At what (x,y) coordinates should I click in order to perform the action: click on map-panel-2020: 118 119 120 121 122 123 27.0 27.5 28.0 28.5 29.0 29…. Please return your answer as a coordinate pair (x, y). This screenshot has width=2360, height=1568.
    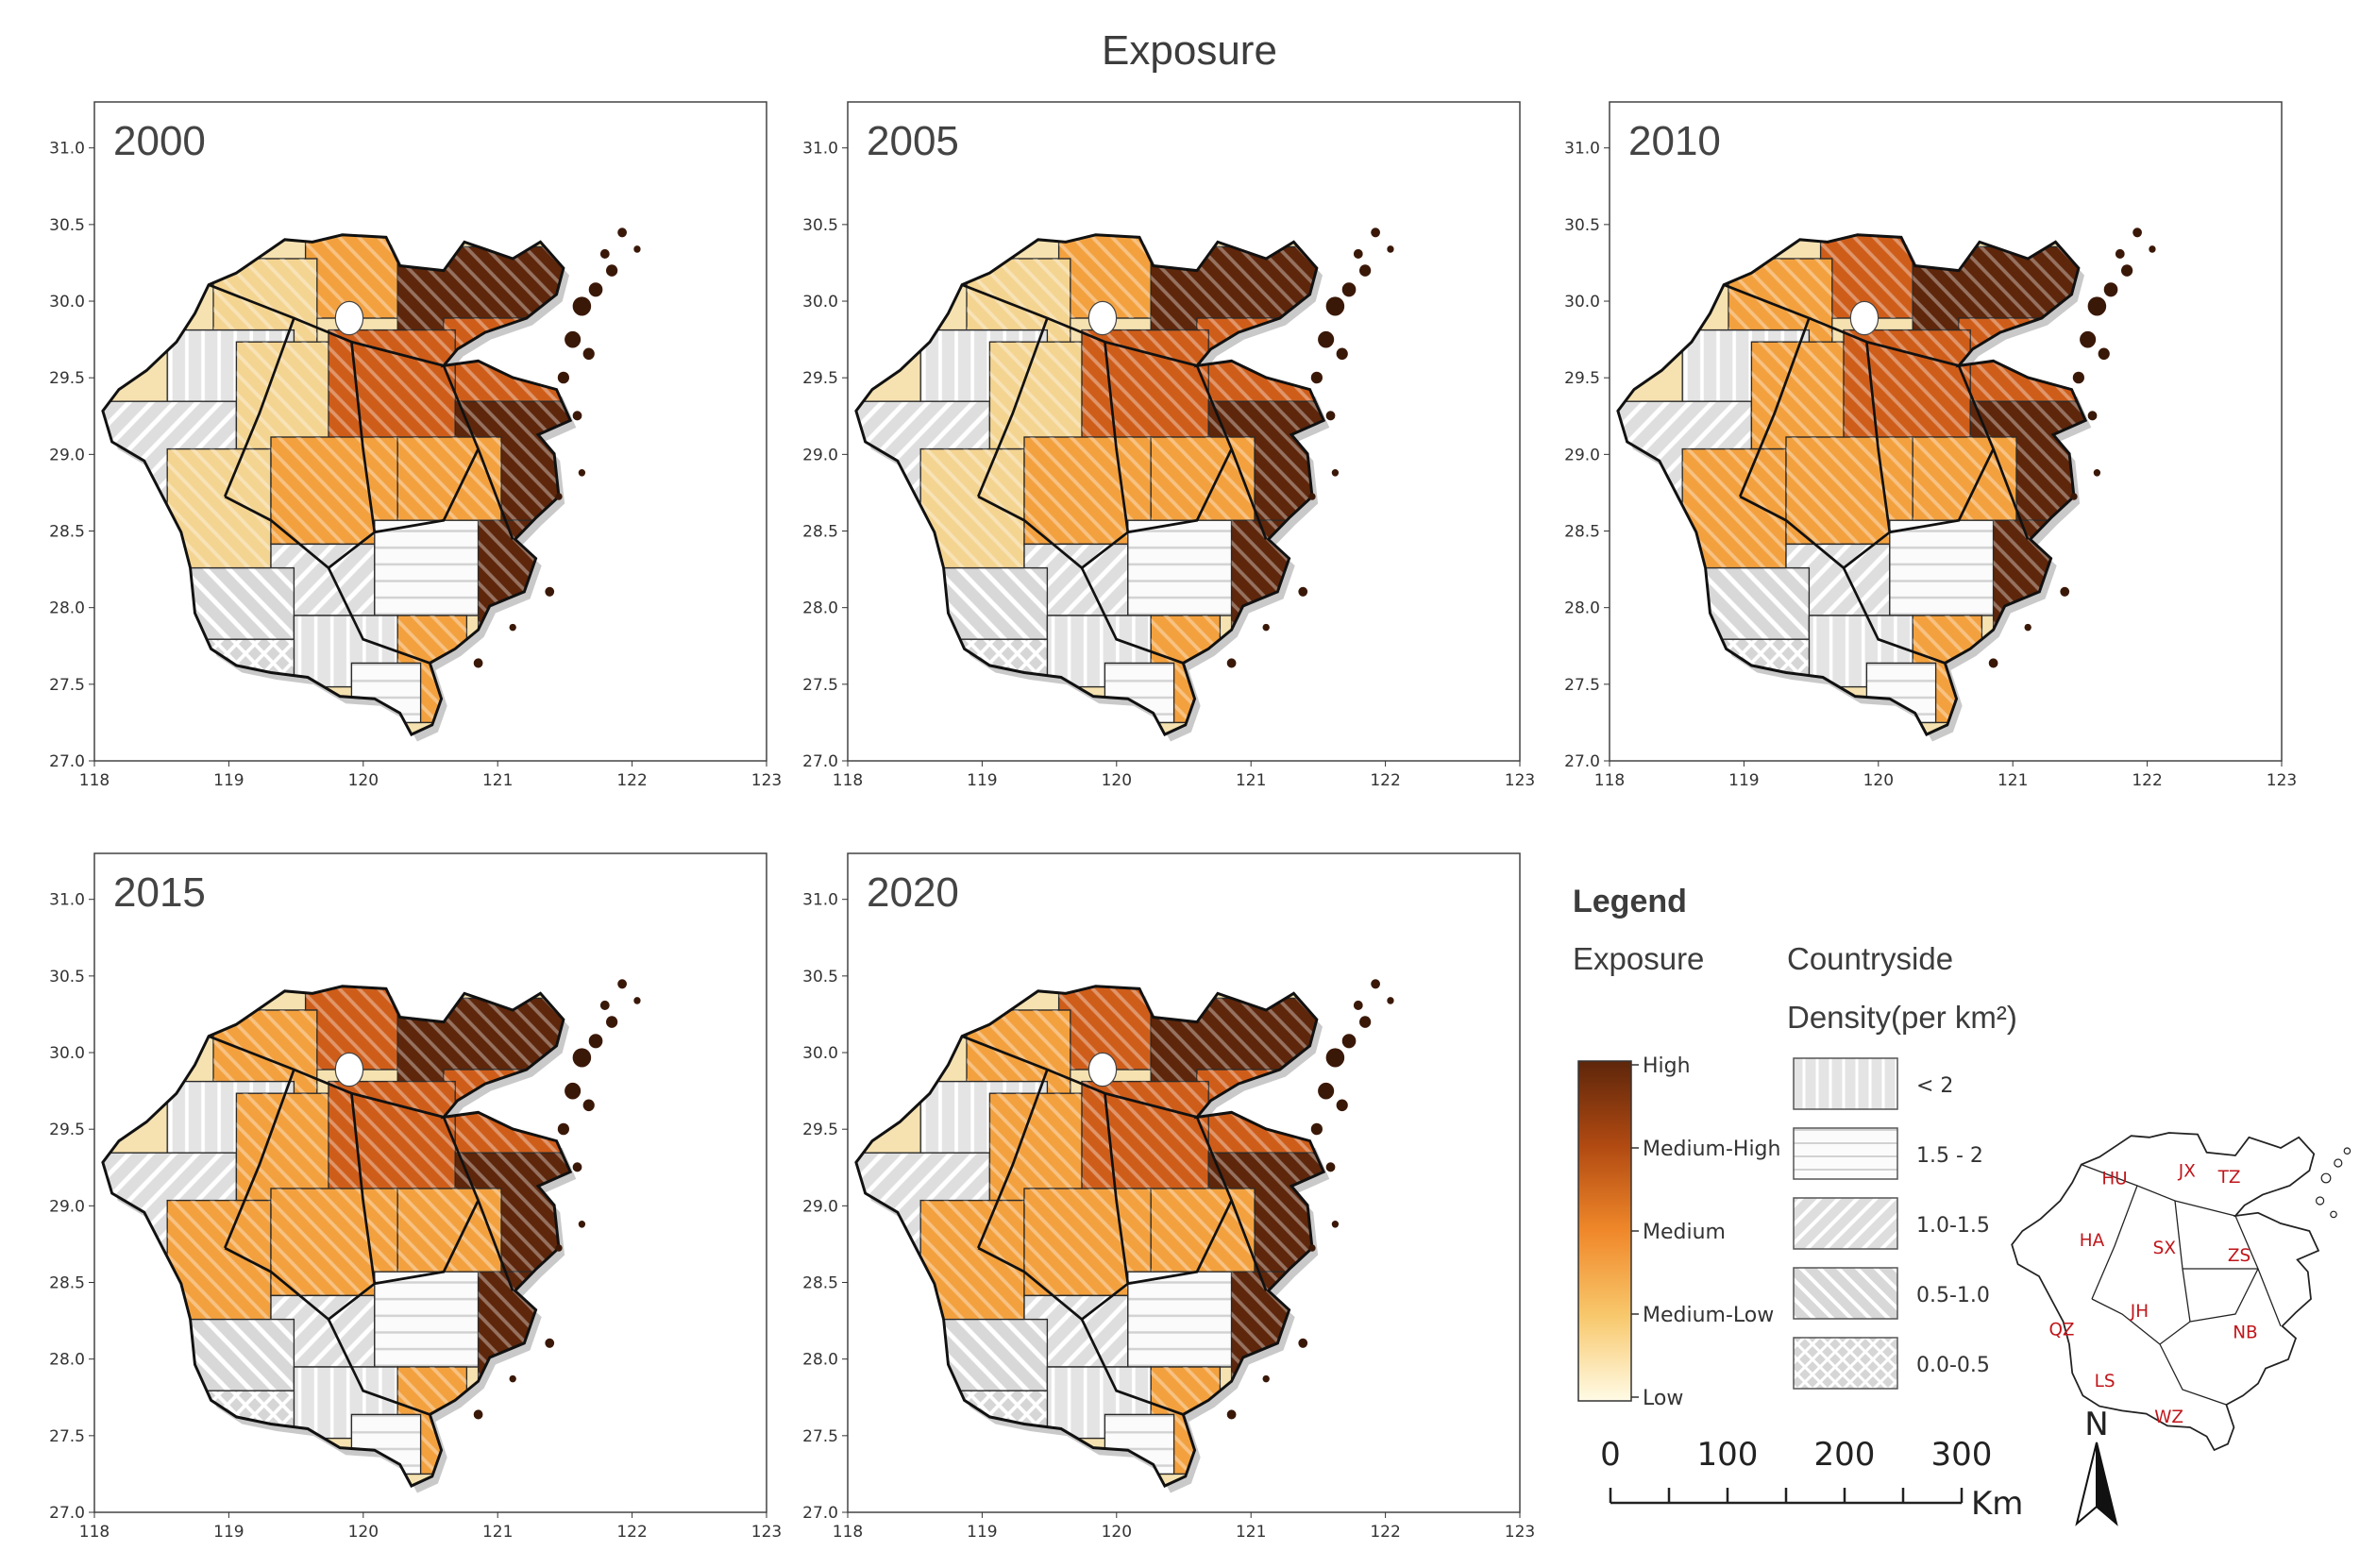
    Looking at the image, I should click on (1168, 1197).